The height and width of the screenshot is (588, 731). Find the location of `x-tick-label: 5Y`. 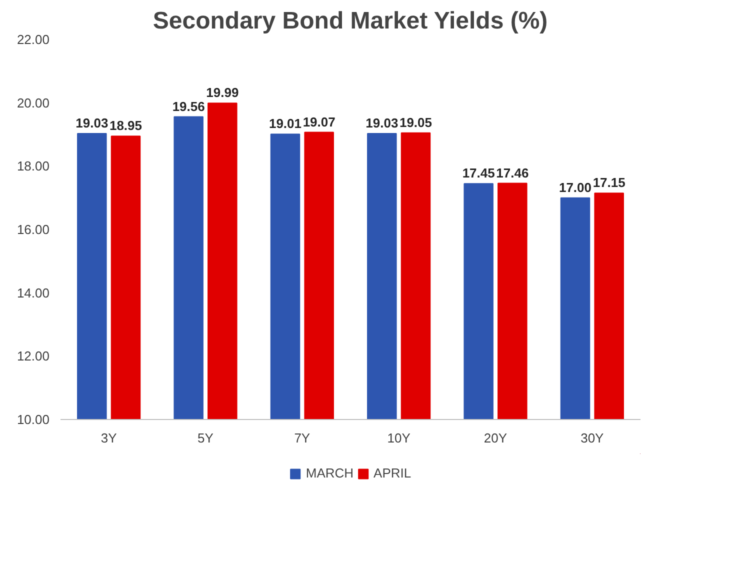

x-tick-label: 5Y is located at coordinates (206, 438).